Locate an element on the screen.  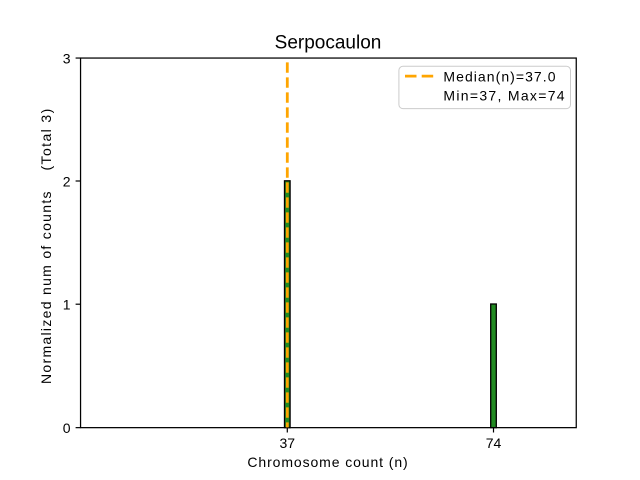
svg-text: 74 is located at coordinates (494, 443).